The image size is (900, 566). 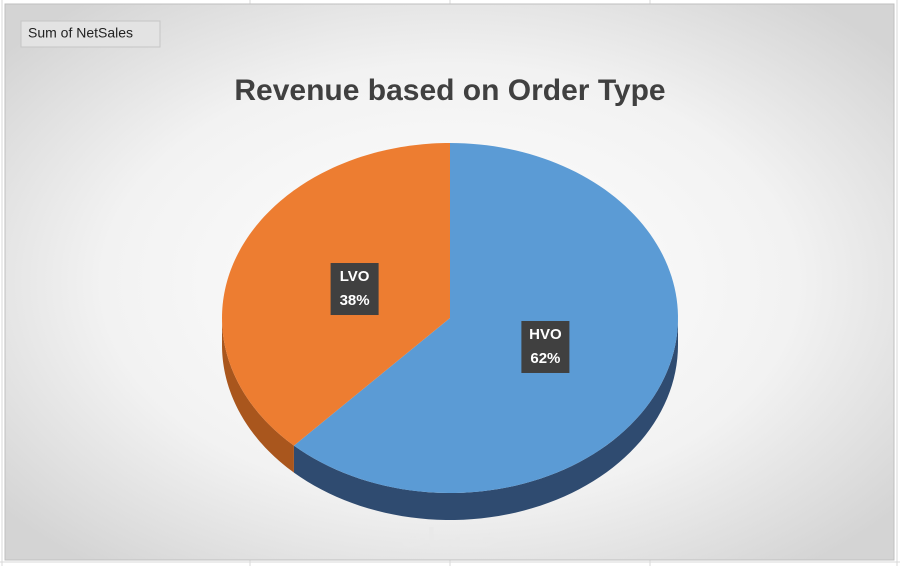 What do you see at coordinates (258, 395) in the screenshot?
I see `slice-side` at bounding box center [258, 395].